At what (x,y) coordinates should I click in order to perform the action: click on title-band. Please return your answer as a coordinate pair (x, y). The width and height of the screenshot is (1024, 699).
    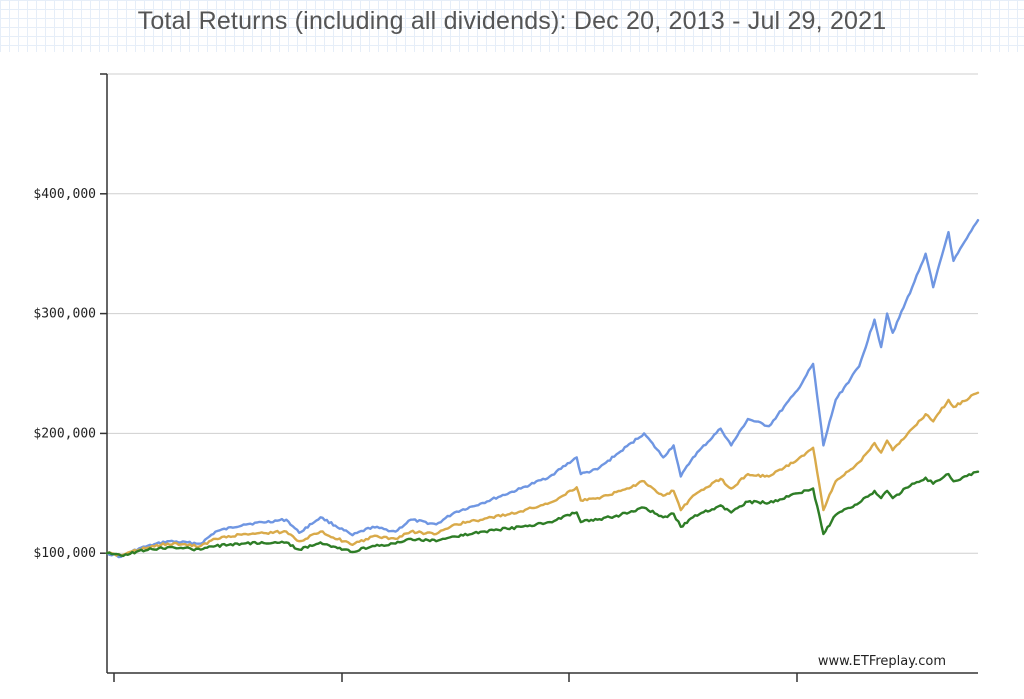
    Looking at the image, I should click on (512, 26).